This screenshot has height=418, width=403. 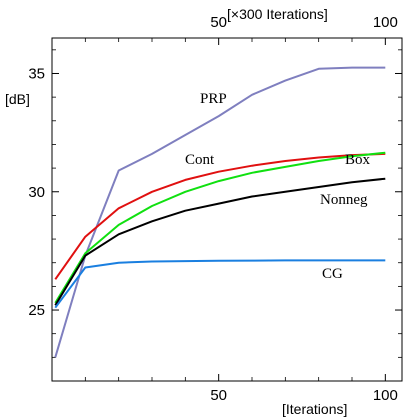 What do you see at coordinates (344, 200) in the screenshot?
I see `series-label-nonneg: Nonneg` at bounding box center [344, 200].